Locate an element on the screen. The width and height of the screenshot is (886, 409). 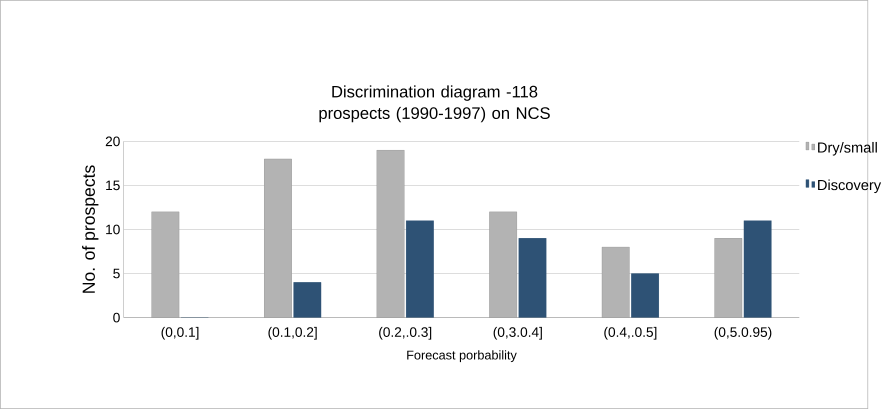
x-tick-label: (0,0.1] is located at coordinates (180, 333).